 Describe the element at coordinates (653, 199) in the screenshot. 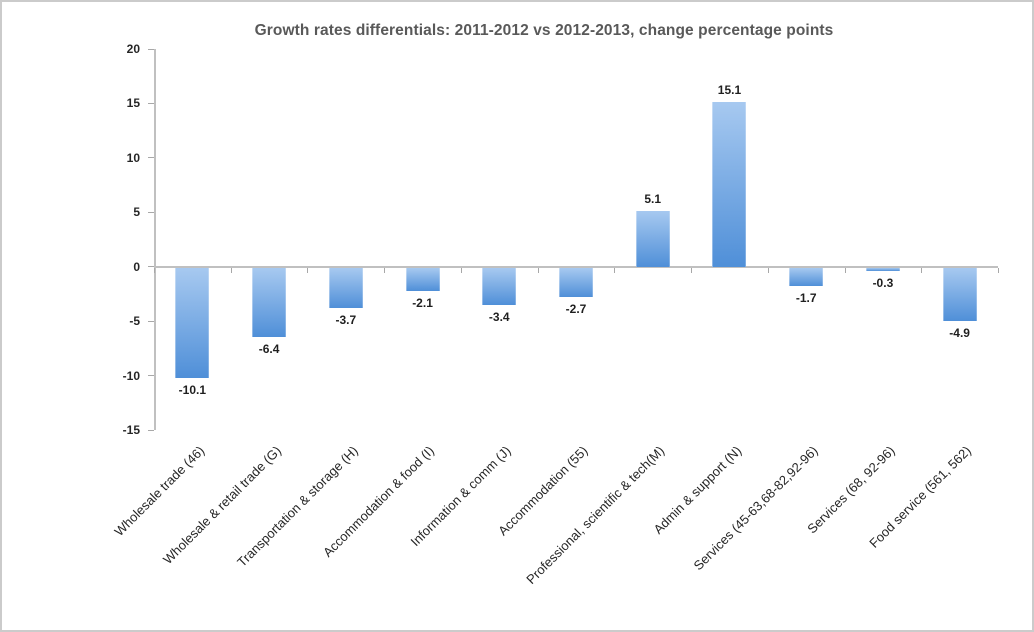

I see `bar-value-label: 5.1` at that location.